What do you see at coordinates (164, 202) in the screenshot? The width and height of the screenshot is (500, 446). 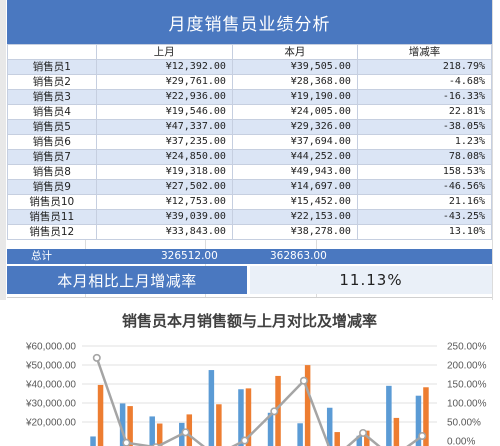 I see `last-cell: ¥12,753.00` at bounding box center [164, 202].